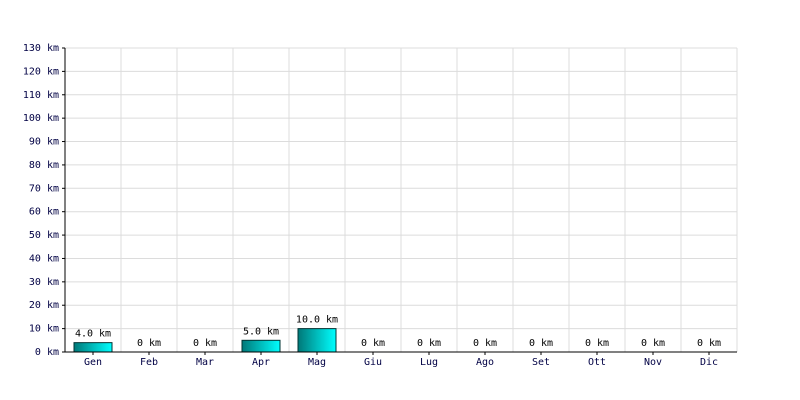 The image size is (800, 400). Describe the element at coordinates (44, 212) in the screenshot. I see `y-tick-label: 60 km` at that location.